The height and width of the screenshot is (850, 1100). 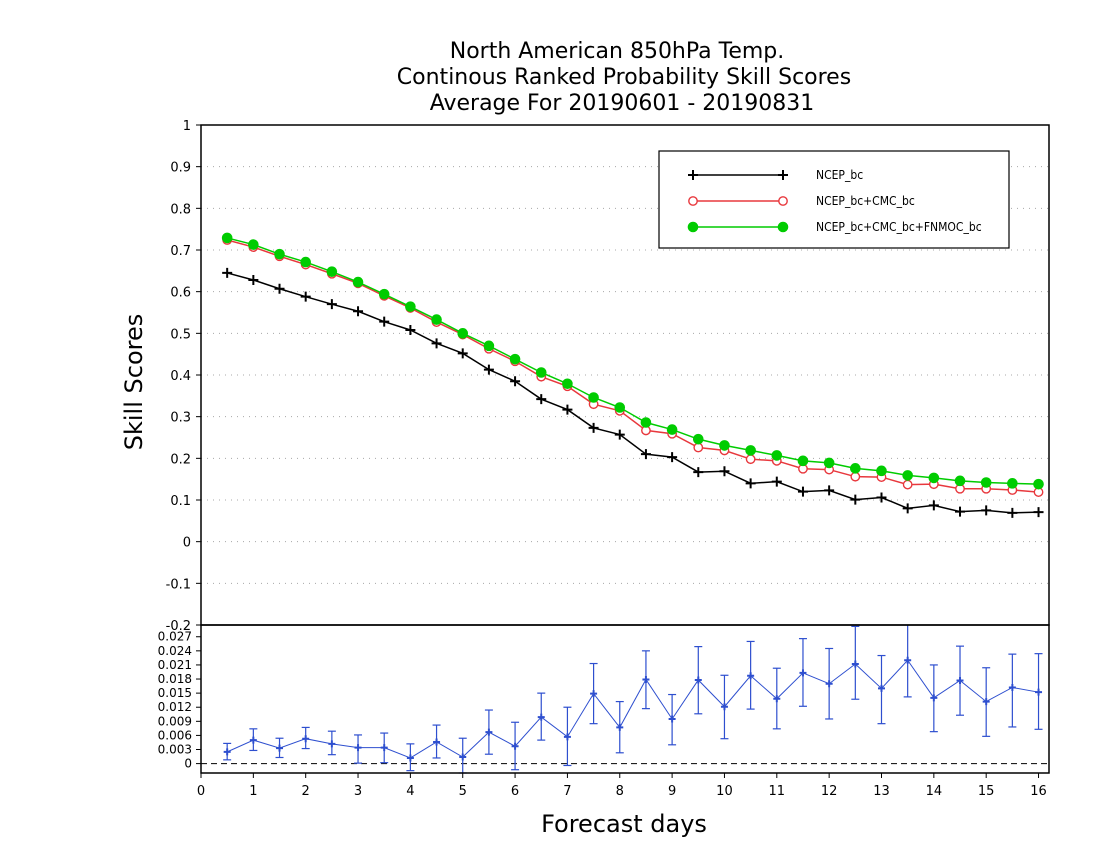 I want to click on x-tick-label: 16, so click(x=1038, y=791).